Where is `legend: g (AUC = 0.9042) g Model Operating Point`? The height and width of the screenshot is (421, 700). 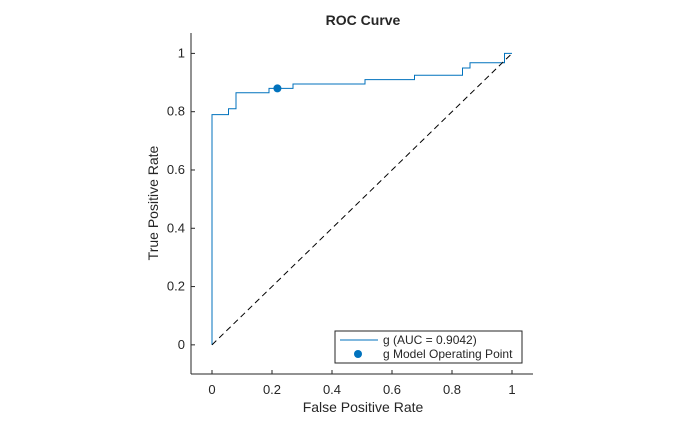 legend: g (AUC = 0.9042) g Model Operating Point is located at coordinates (428, 347).